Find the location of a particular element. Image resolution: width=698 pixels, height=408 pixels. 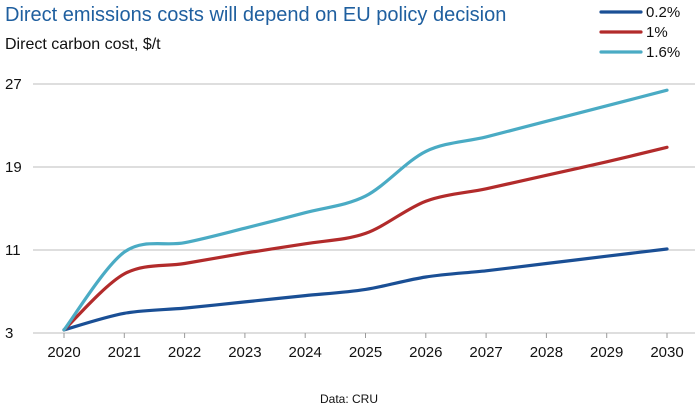

x-tick-label: 2028 is located at coordinates (546, 352).